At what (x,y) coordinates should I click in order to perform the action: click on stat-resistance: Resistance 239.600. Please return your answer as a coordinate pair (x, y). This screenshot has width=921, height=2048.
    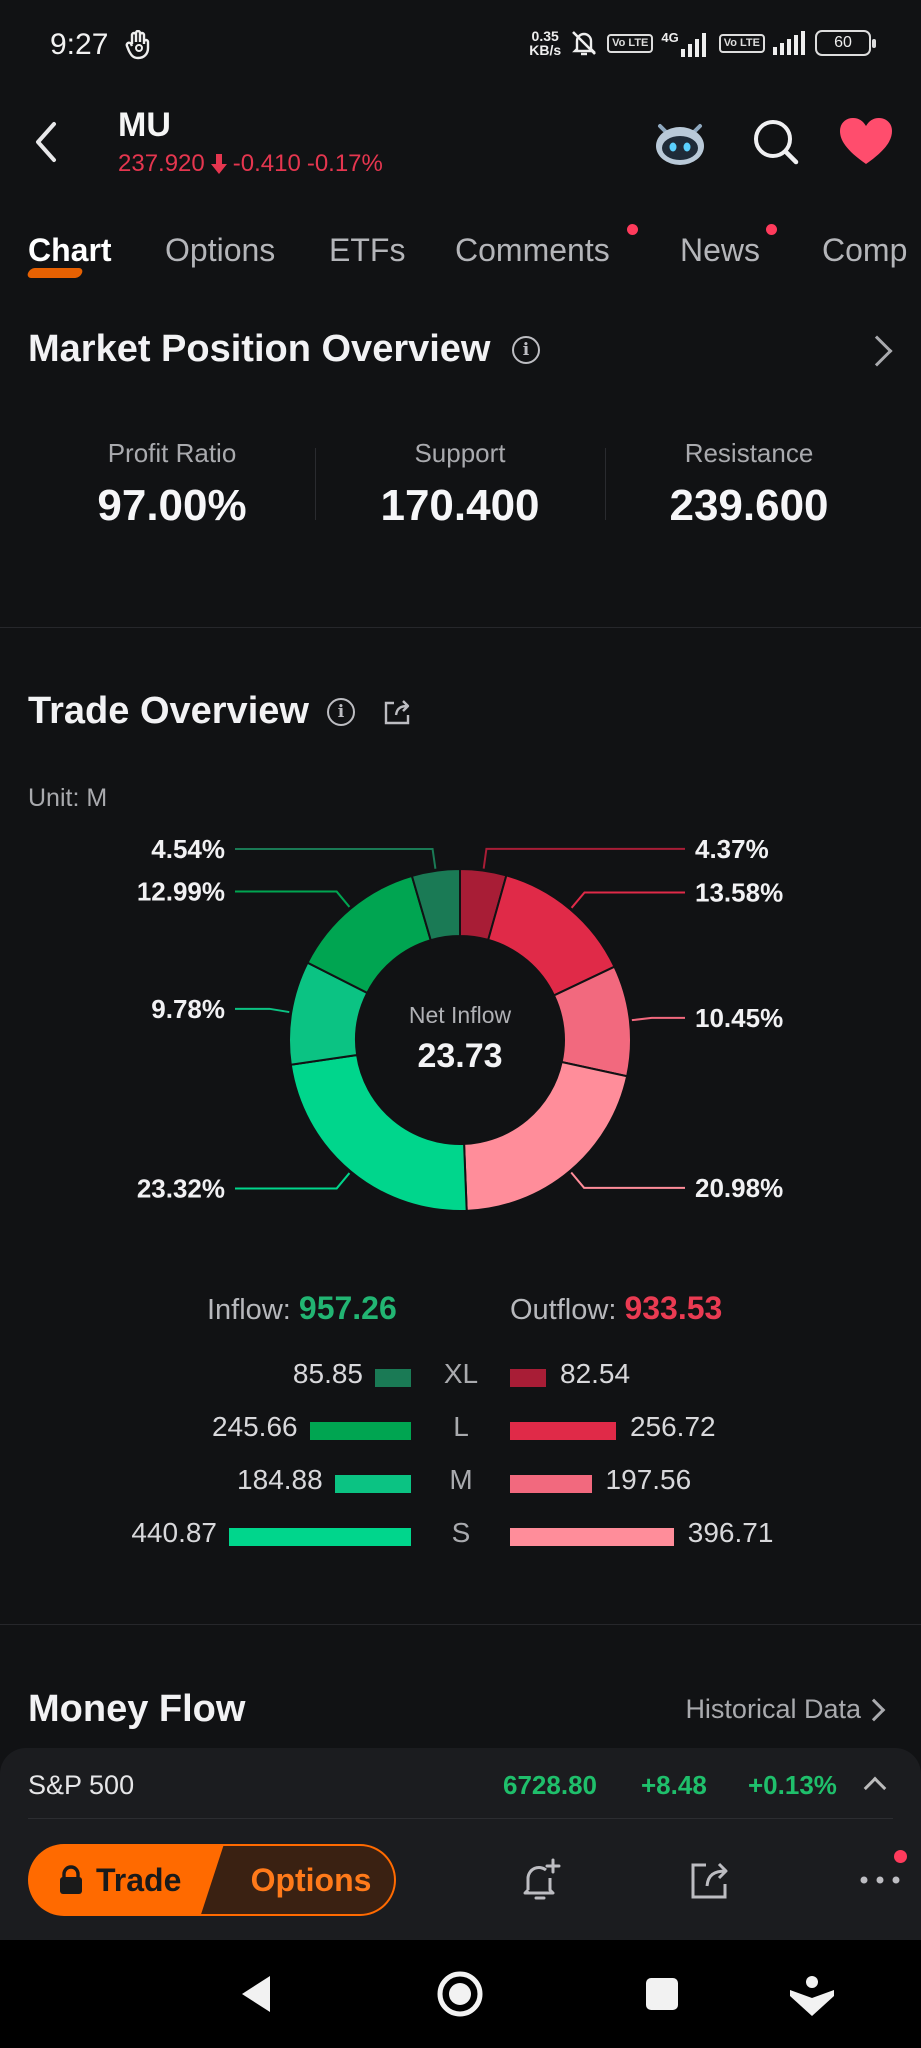
    Looking at the image, I should click on (749, 484).